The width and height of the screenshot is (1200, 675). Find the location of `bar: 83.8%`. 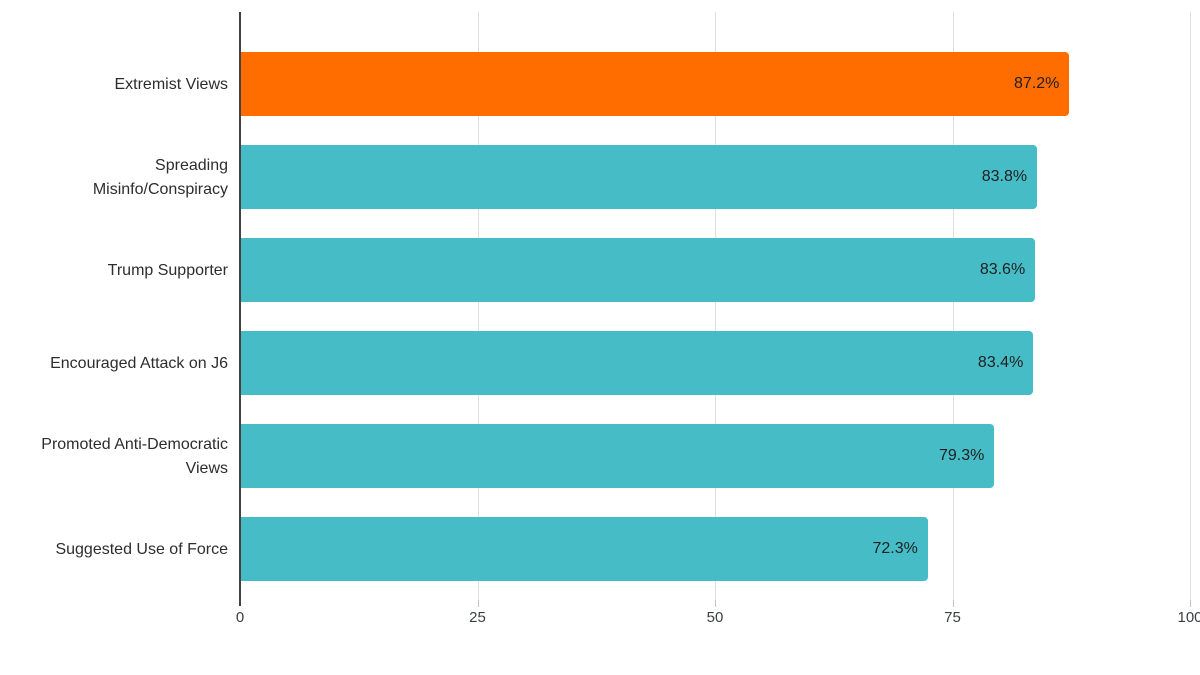

bar: 83.8% is located at coordinates (639, 177).